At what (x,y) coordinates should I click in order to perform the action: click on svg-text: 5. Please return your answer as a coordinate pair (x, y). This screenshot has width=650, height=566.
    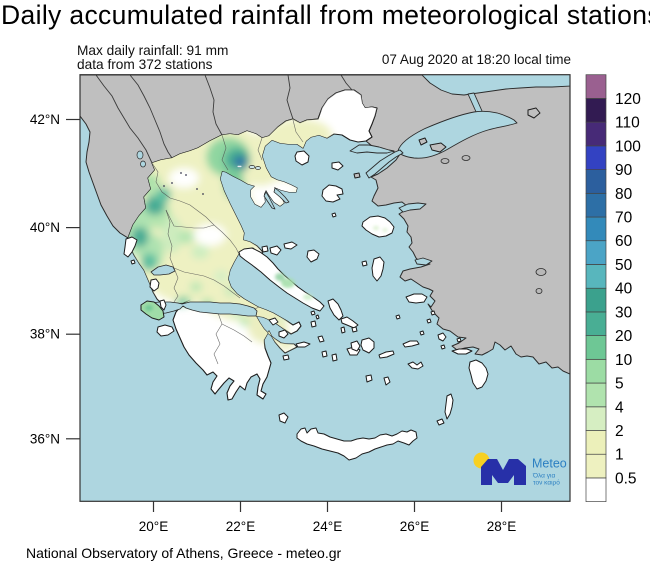
    Looking at the image, I should click on (619, 384).